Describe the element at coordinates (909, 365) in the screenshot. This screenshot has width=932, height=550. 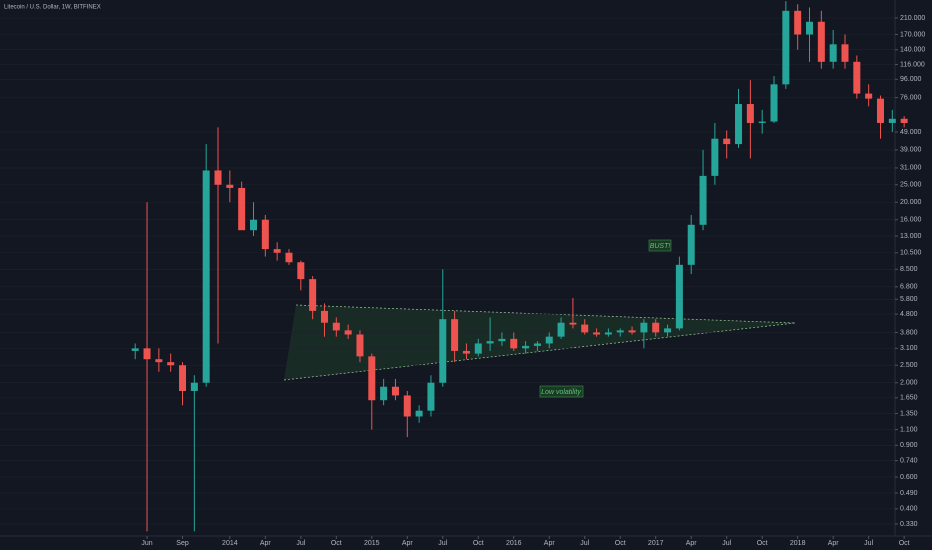
I see `y-tick-label: 2.500` at that location.